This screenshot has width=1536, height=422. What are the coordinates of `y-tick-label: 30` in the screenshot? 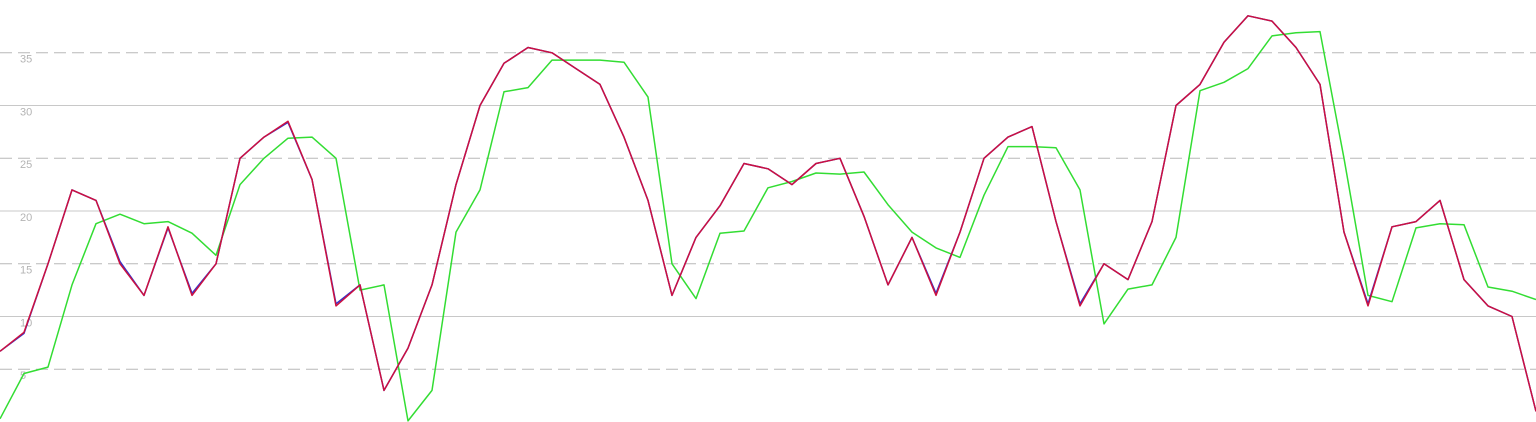 It's located at (26, 112).